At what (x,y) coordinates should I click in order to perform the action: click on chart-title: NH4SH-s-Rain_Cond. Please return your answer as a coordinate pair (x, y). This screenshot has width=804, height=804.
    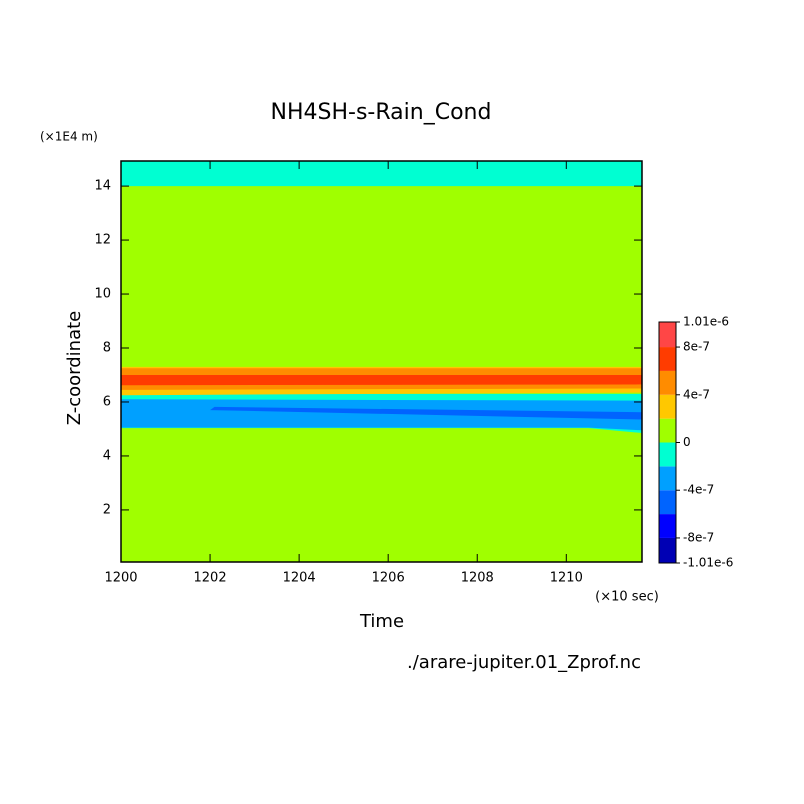
    Looking at the image, I should click on (381, 112).